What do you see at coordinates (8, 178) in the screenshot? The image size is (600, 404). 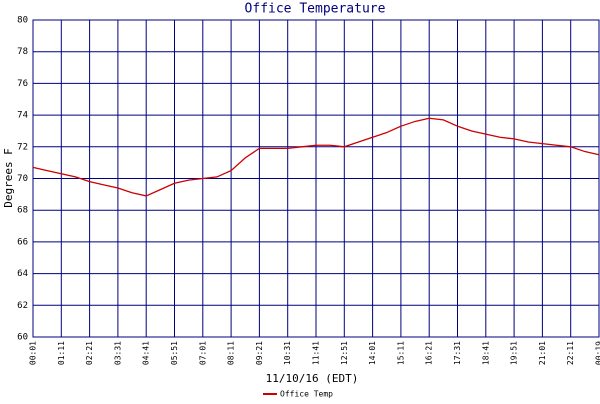 I see `y-axis-title: Degrees F` at bounding box center [8, 178].